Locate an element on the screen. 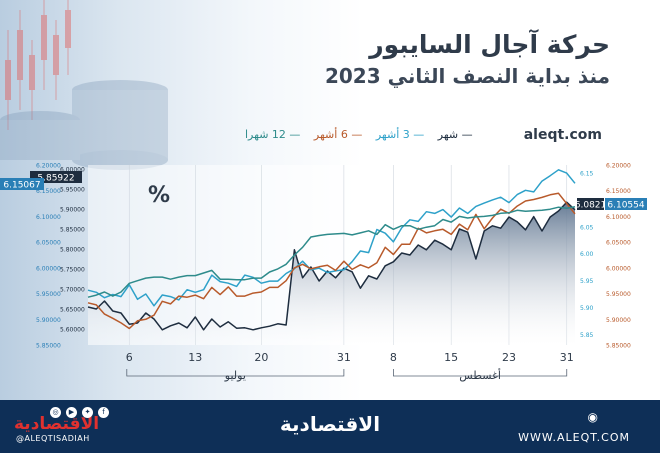 The width and height of the screenshot is (660, 453). x-tick-label: 6 is located at coordinates (129, 357).